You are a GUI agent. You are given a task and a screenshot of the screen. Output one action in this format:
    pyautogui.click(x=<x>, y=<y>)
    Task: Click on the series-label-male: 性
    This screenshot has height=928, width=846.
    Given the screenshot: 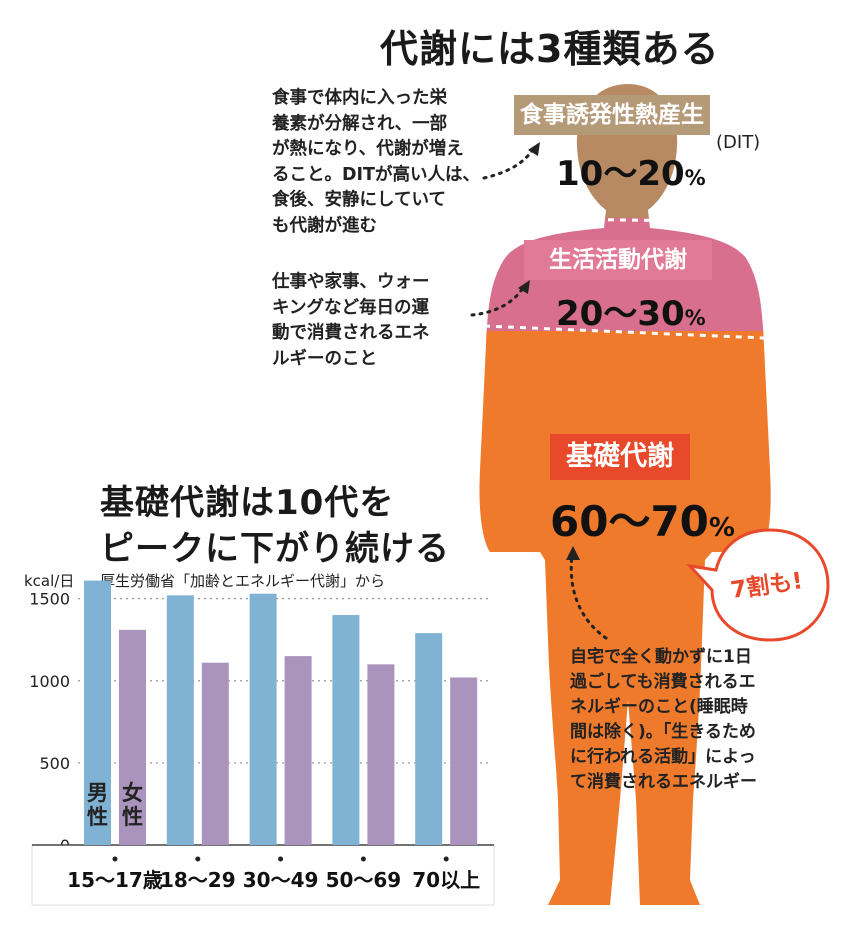 What is the action you would take?
    pyautogui.click(x=97, y=817)
    